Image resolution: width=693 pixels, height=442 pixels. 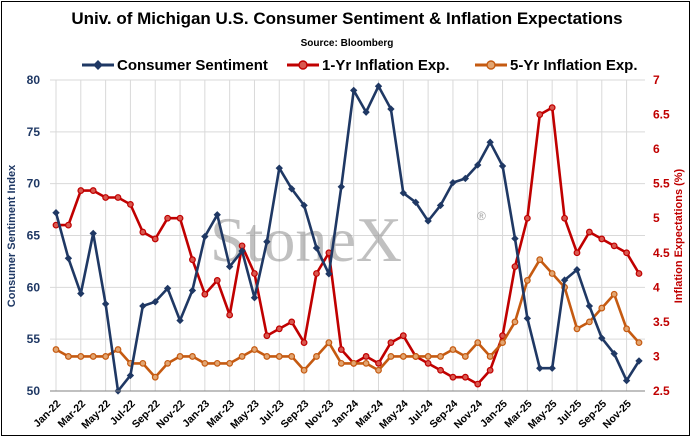 What do you see at coordinates (34, 132) in the screenshot?
I see `y-tick-left-label: 75` at bounding box center [34, 132].